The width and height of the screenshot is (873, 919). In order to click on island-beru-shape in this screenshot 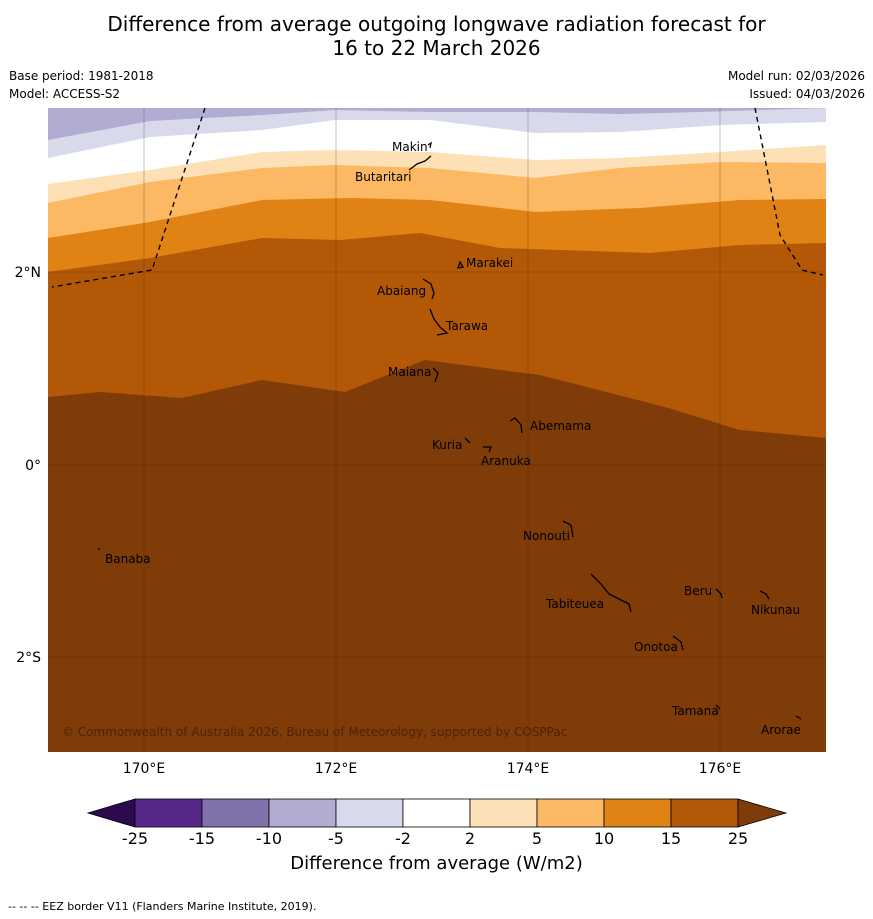, I will do `click(719, 593)`.